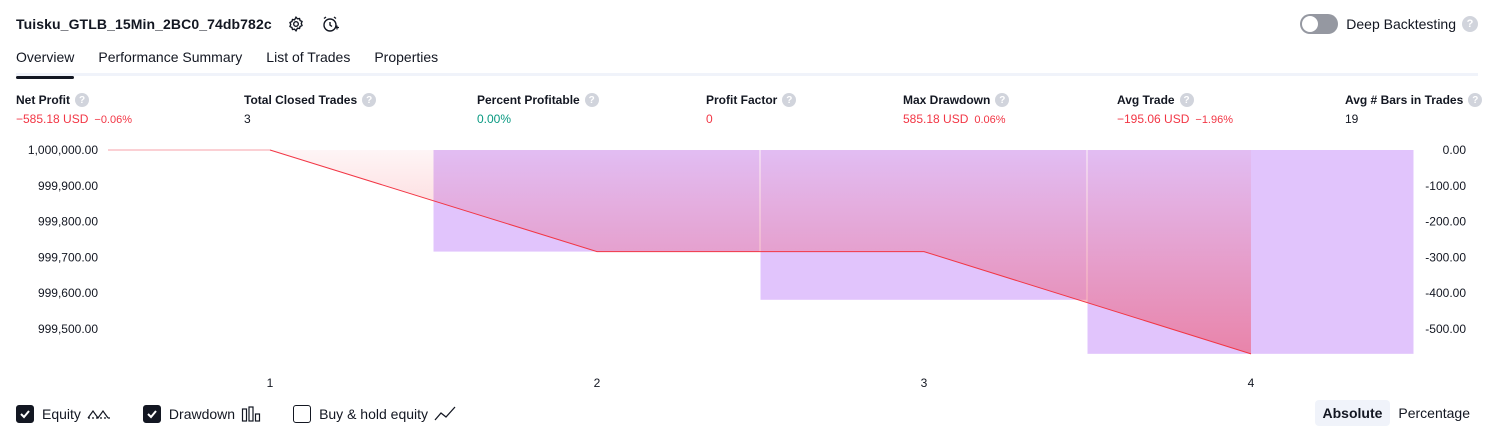  I want to click on metric-percent: −1.96%, so click(1214, 120).